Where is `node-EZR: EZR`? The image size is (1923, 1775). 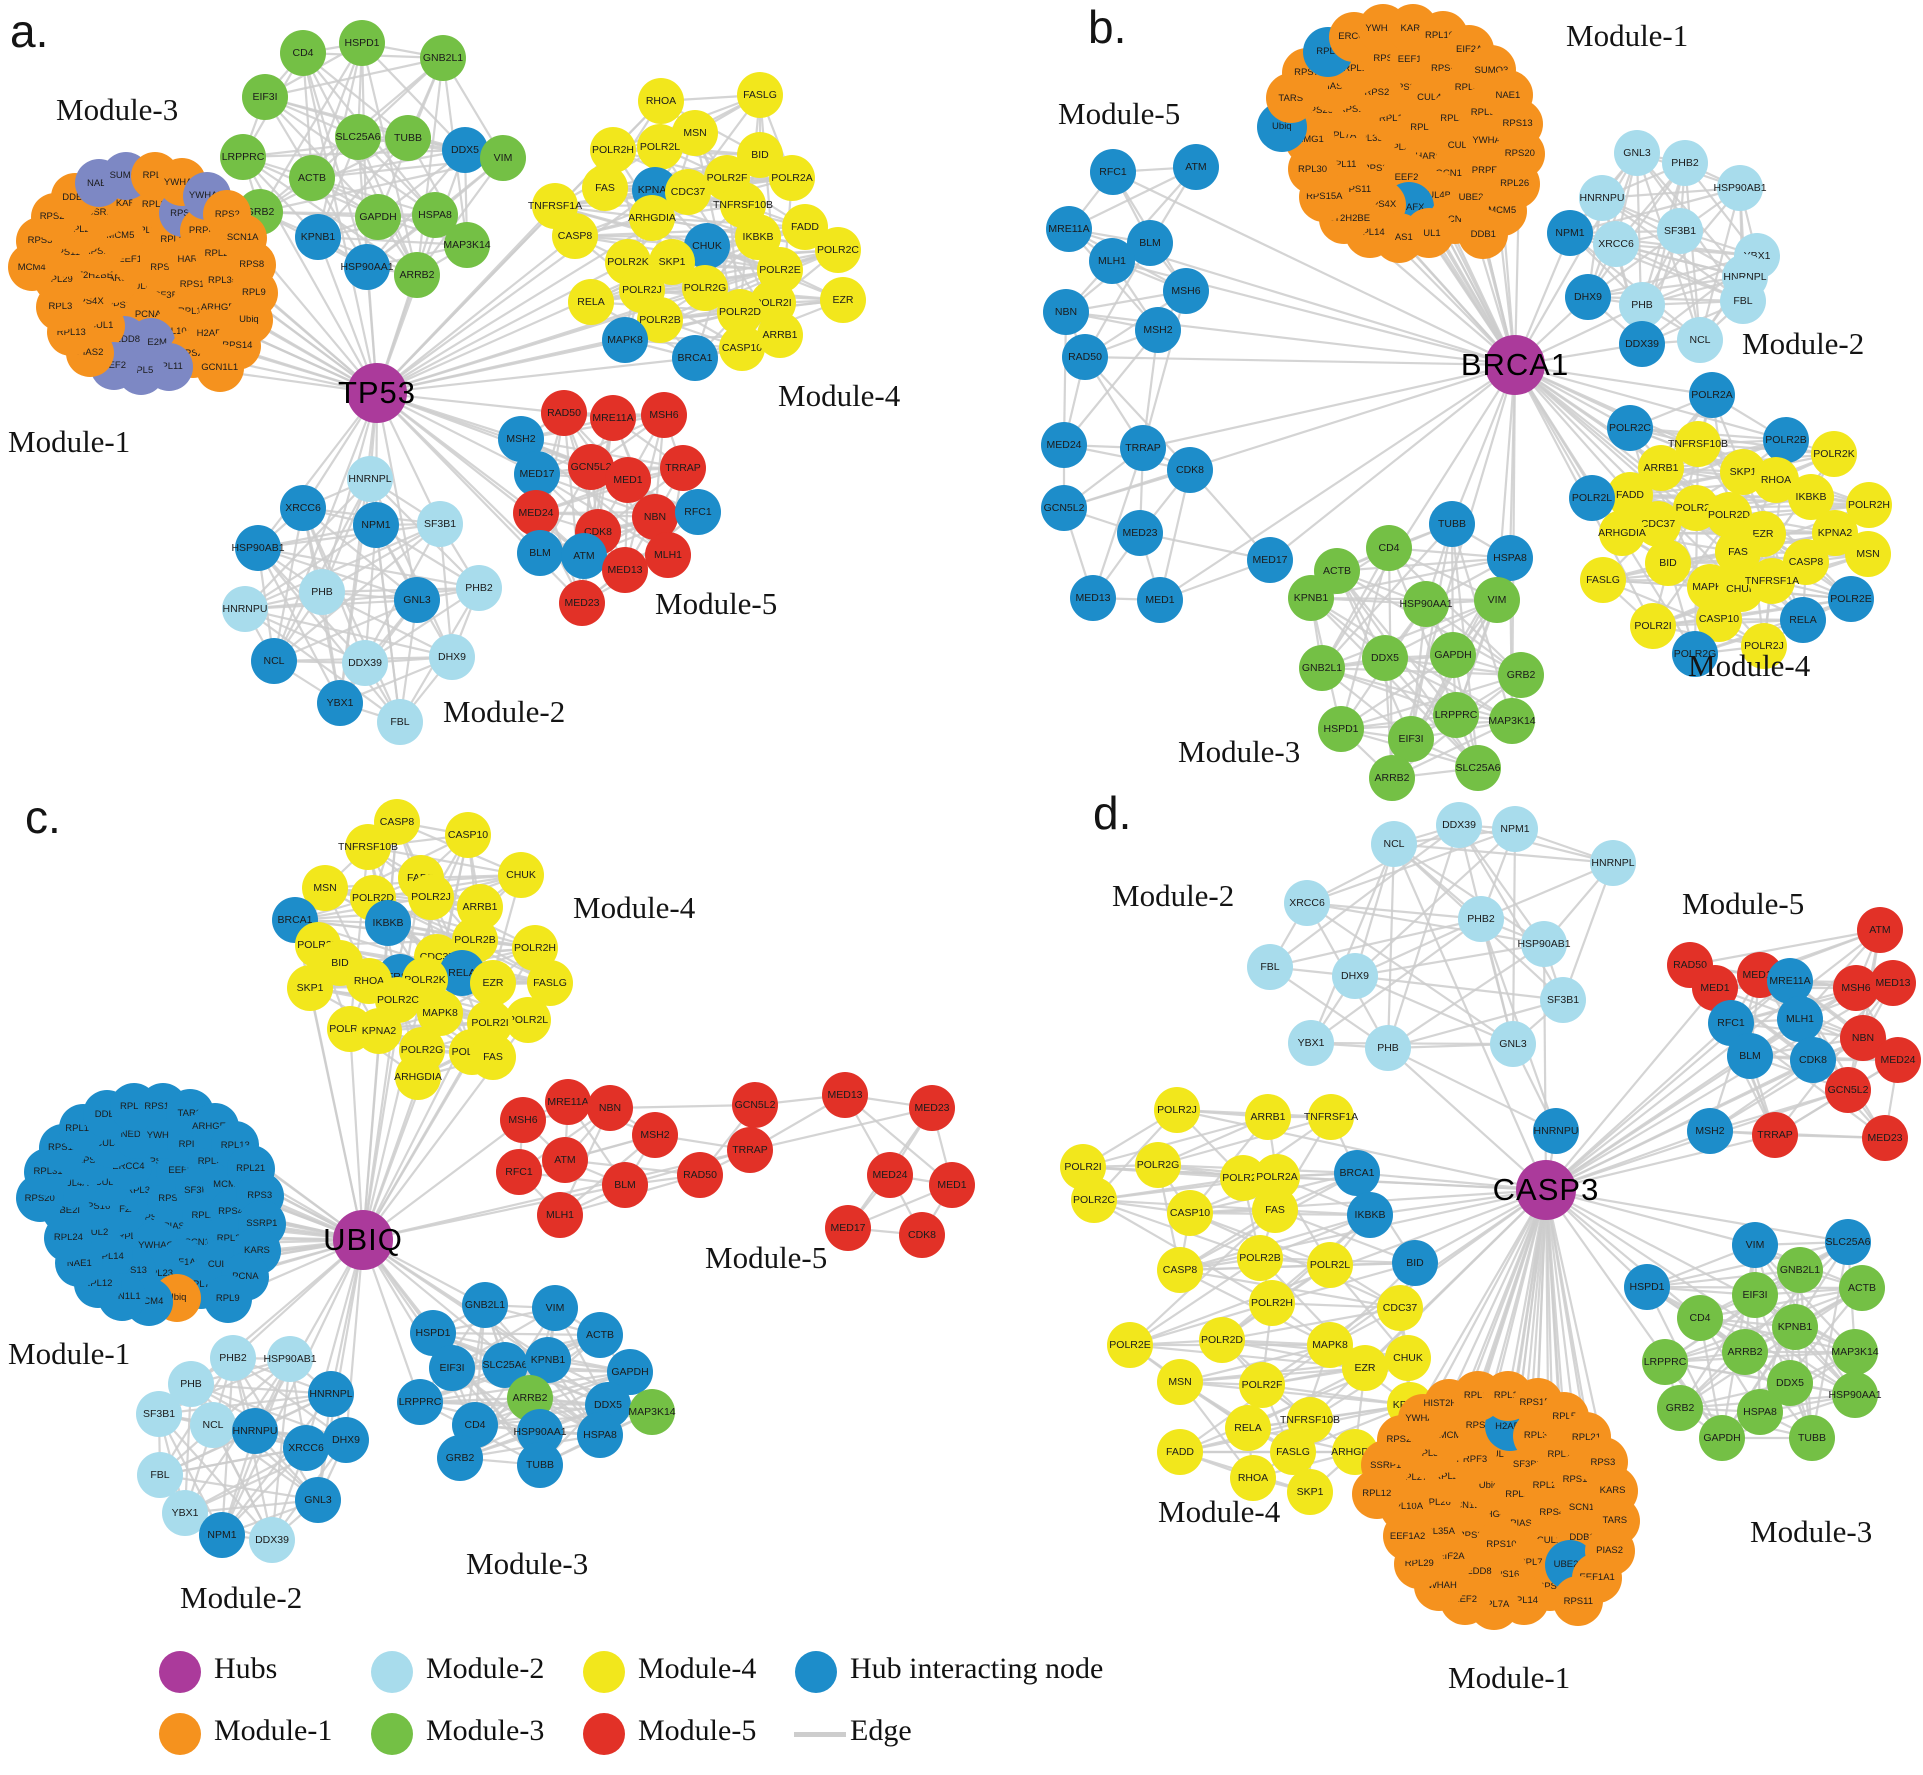
node-EZR: EZR is located at coordinates (493, 983).